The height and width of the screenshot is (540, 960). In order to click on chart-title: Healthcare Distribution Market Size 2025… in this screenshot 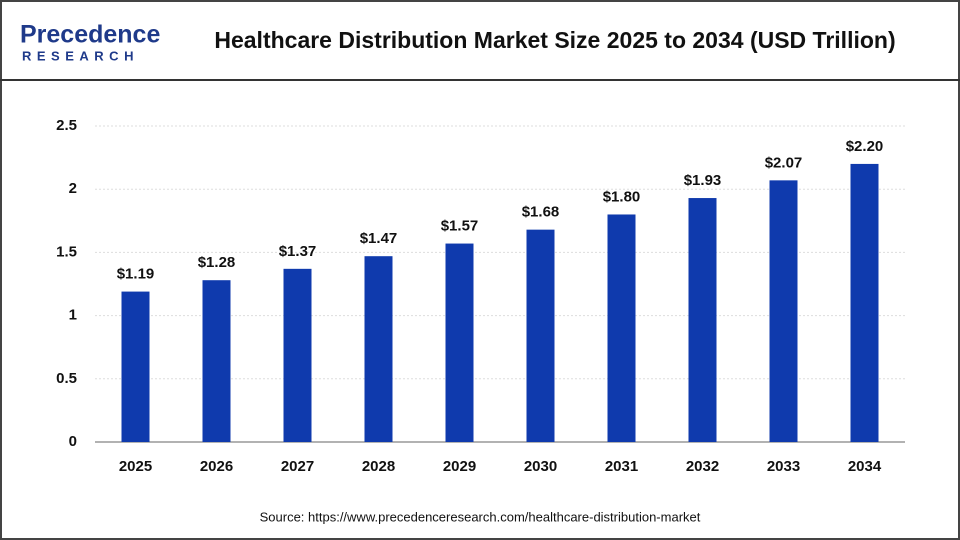, I will do `click(554, 40)`.